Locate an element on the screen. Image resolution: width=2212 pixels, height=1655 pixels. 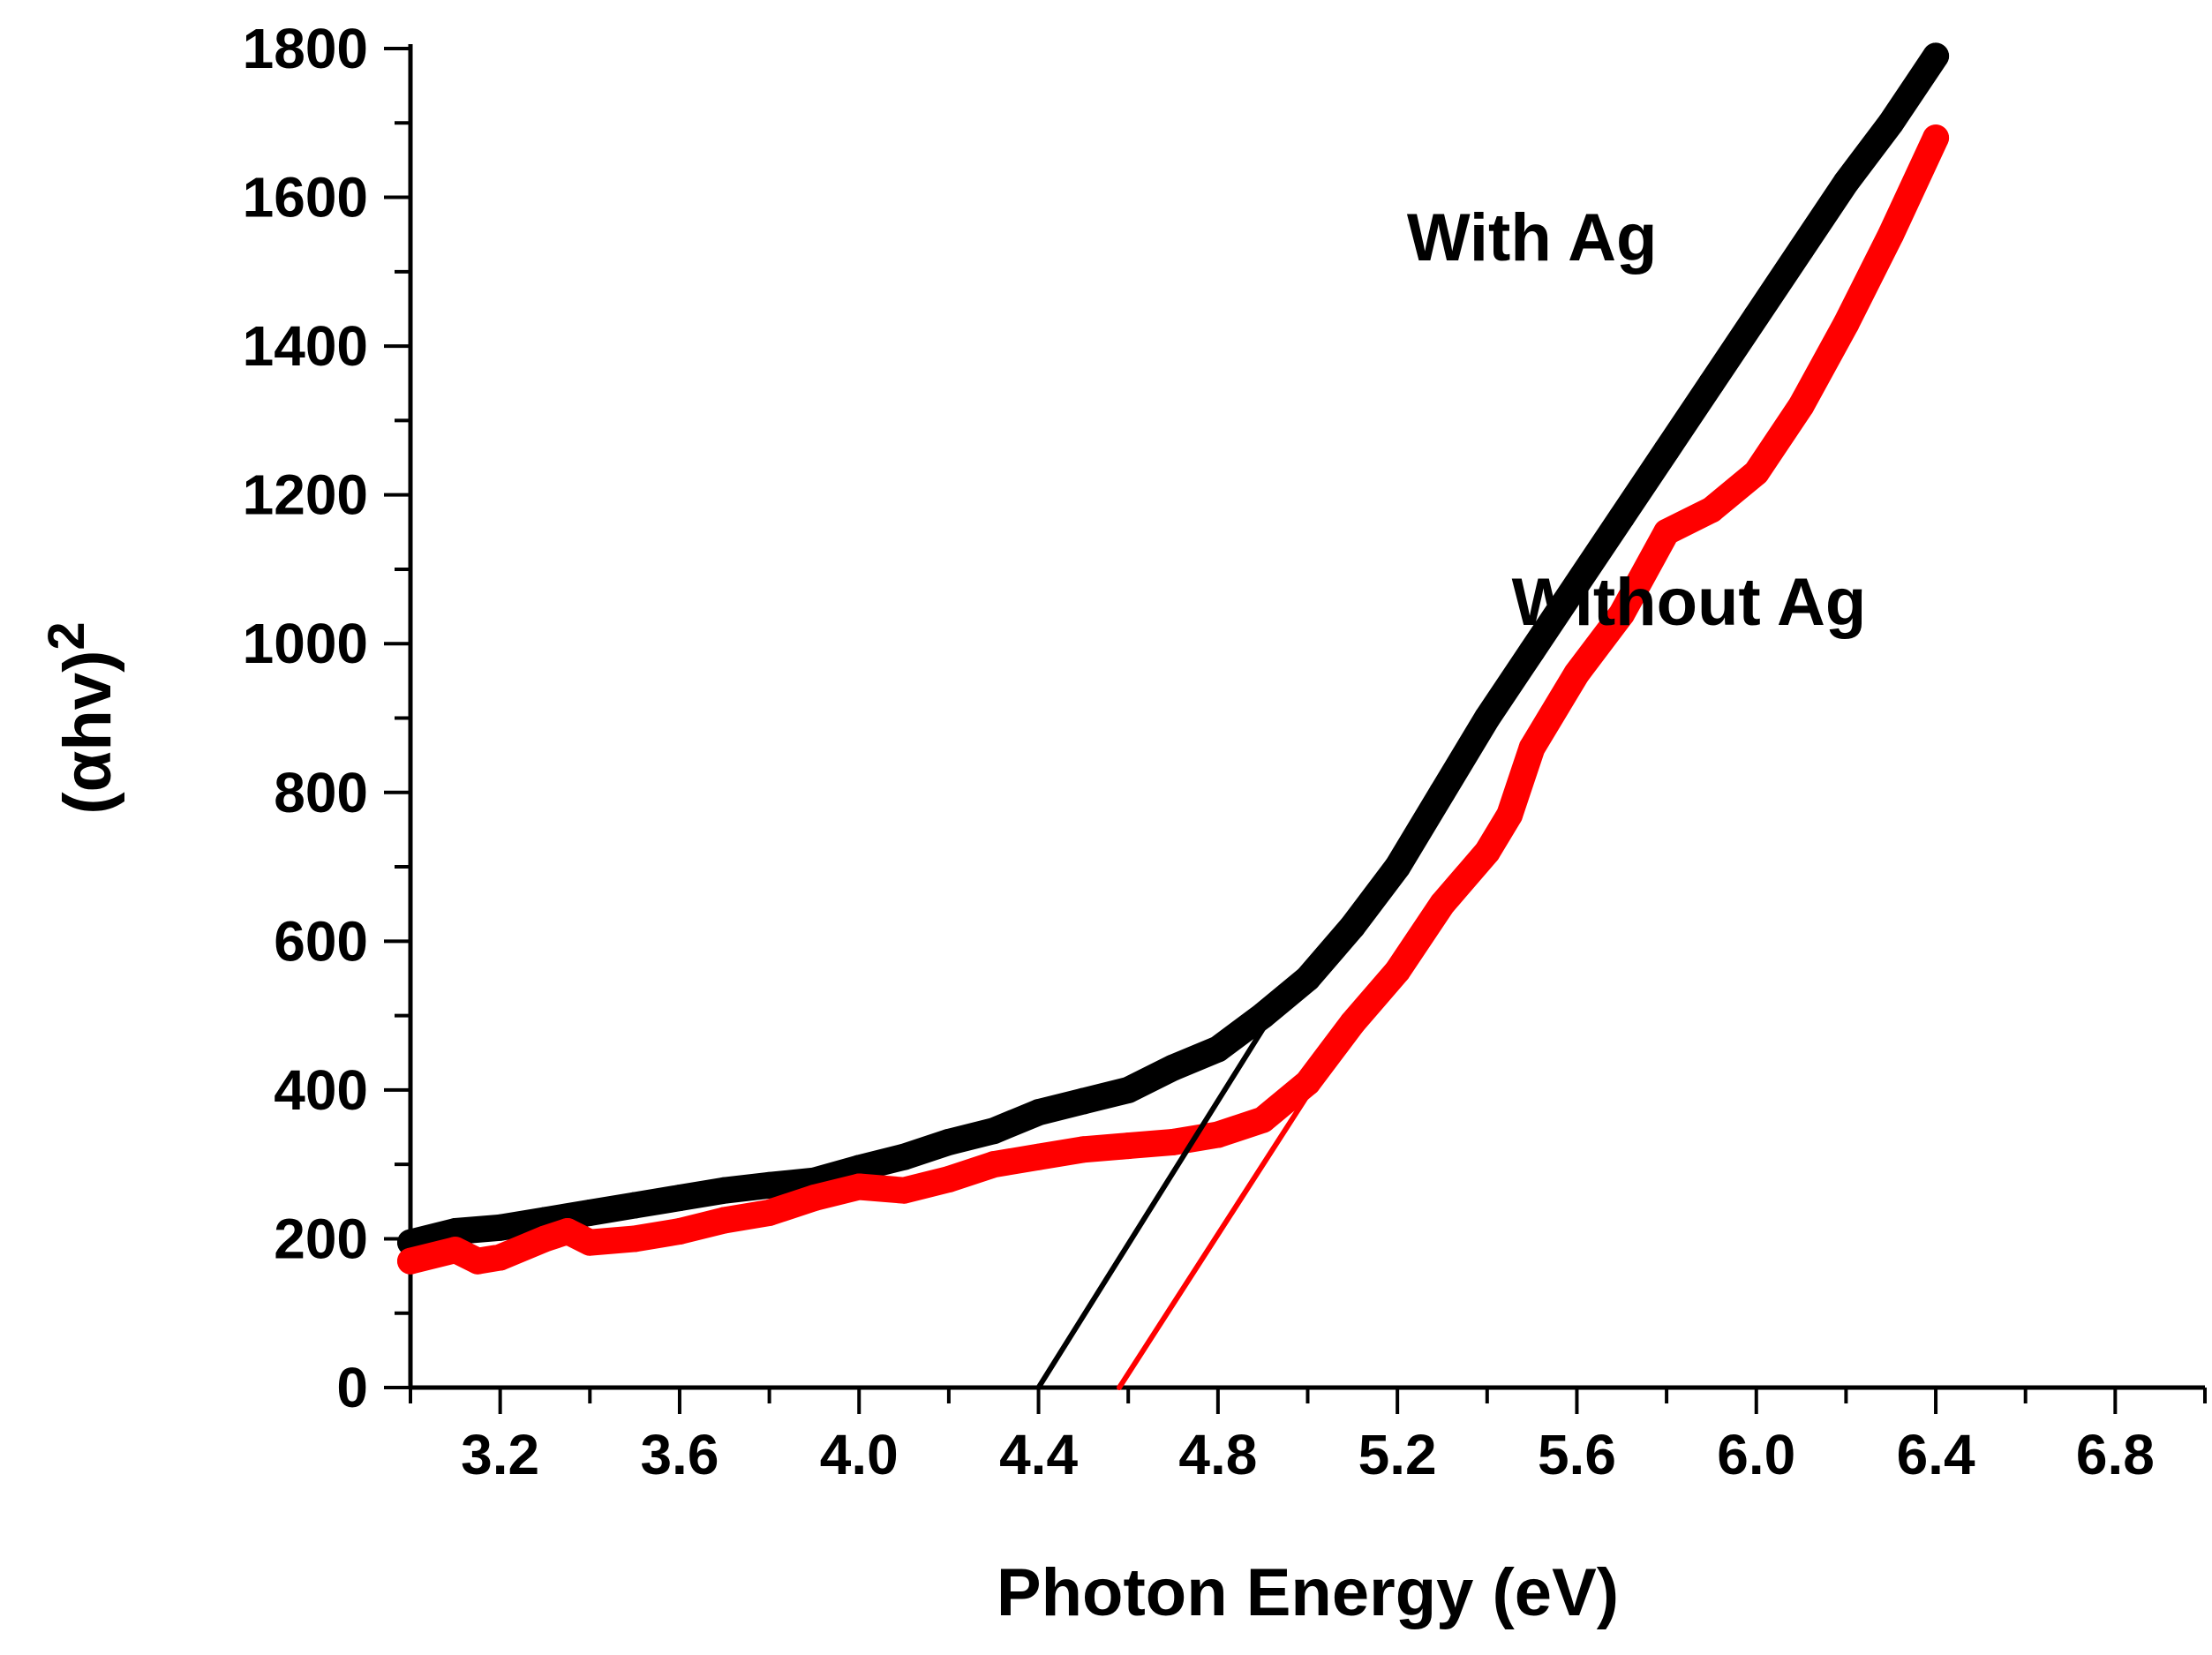
x-tick-label: 5.6 is located at coordinates (1577, 1454).